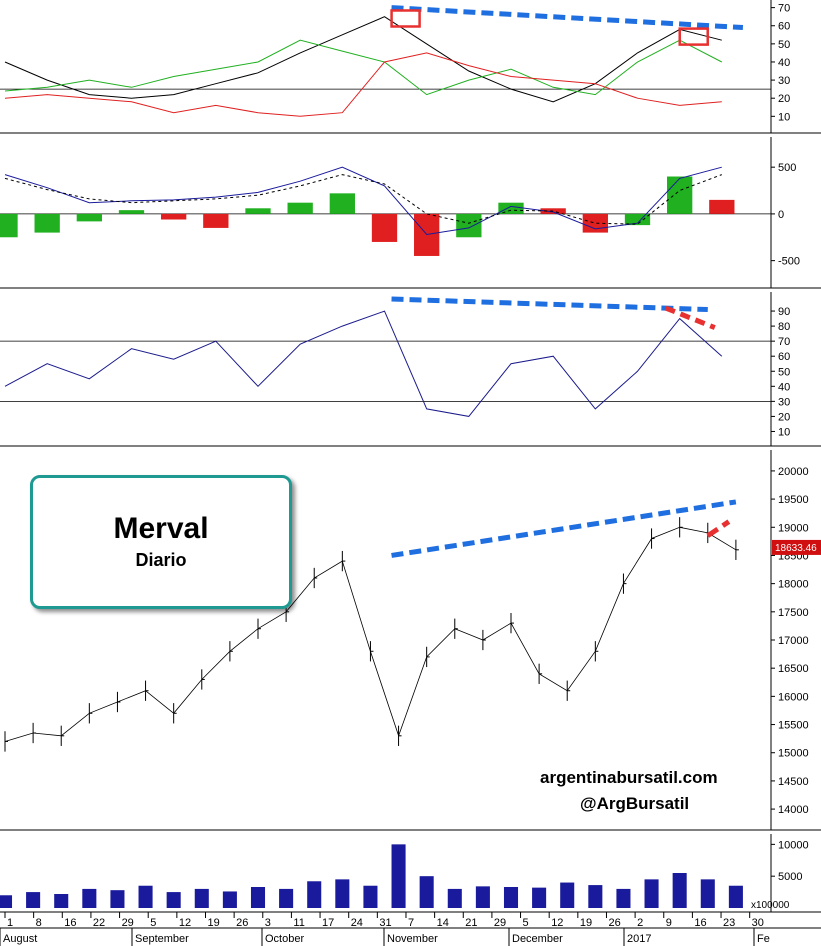 The image size is (821, 946). Describe the element at coordinates (500, 923) in the screenshot. I see `x-day-label-17: 29` at that location.